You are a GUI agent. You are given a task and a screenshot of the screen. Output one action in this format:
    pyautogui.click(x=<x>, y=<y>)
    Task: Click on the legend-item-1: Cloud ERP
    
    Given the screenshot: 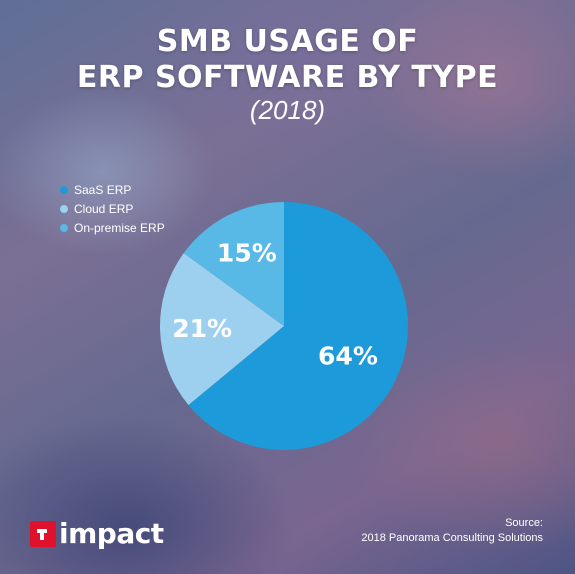 What is the action you would take?
    pyautogui.click(x=112, y=208)
    